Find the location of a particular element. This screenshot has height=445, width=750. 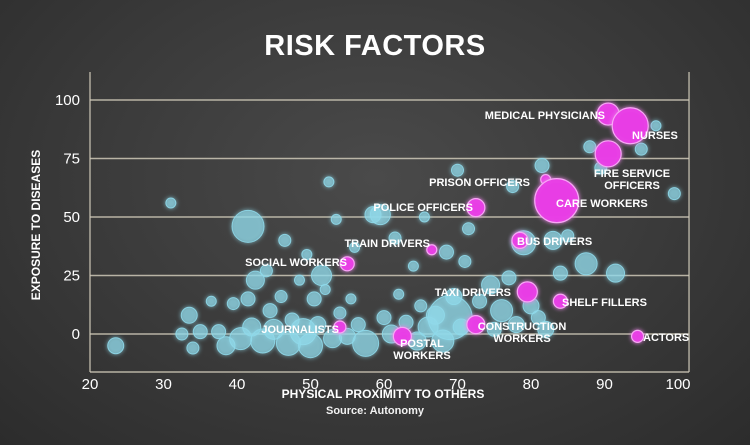

x-tick-label: 100 is located at coordinates (677, 384).